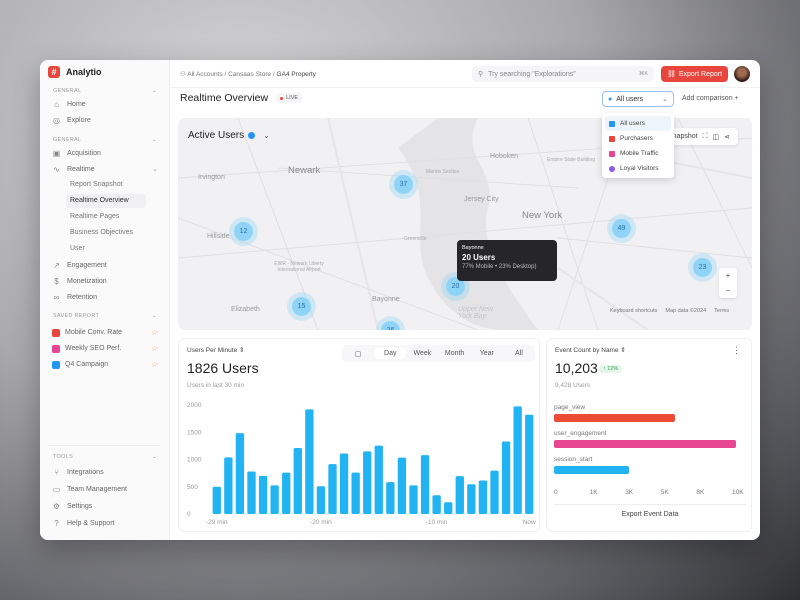 The height and width of the screenshot is (600, 800). I want to click on segment-option: Loyal Visitors, so click(638, 168).